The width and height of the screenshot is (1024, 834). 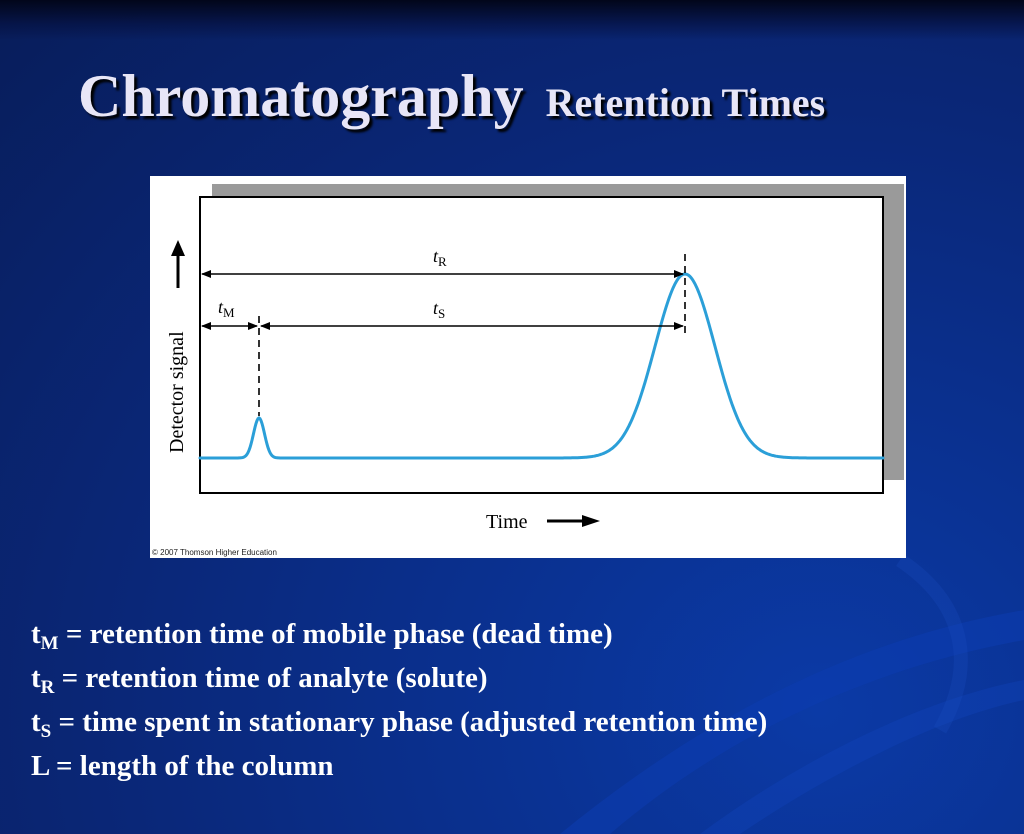 I want to click on definition-l: L = length of the column, so click(x=182, y=766).